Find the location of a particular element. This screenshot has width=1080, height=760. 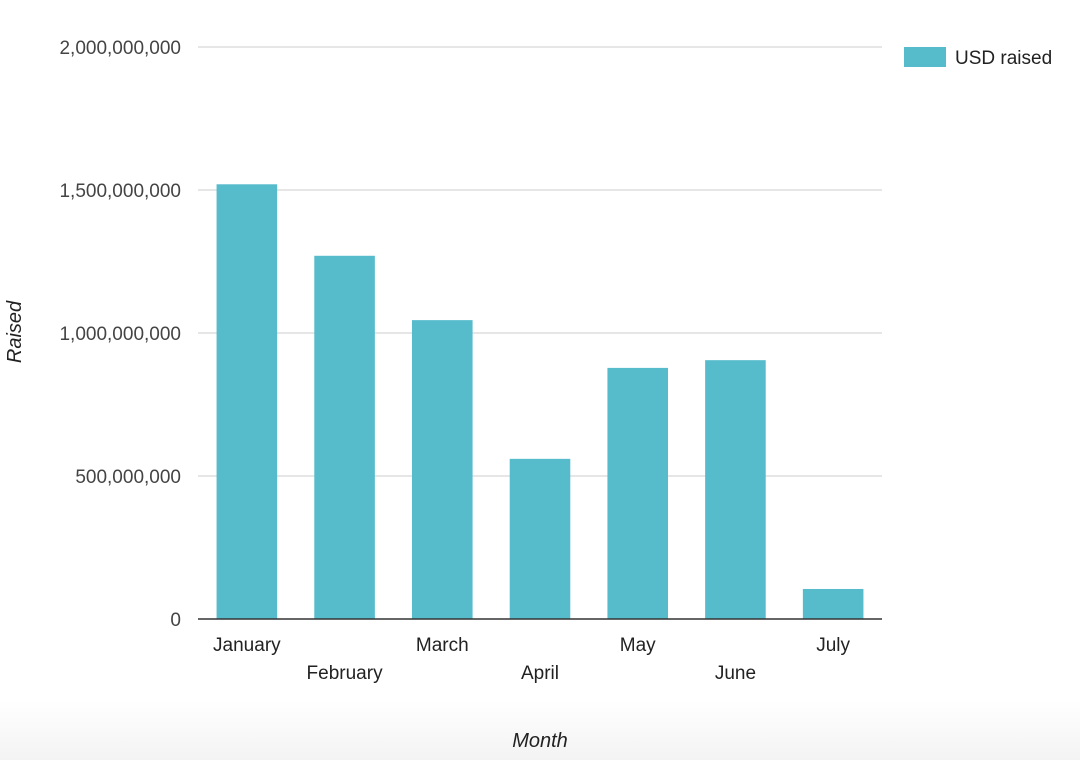

x-axis-title: Month is located at coordinates (540, 741).